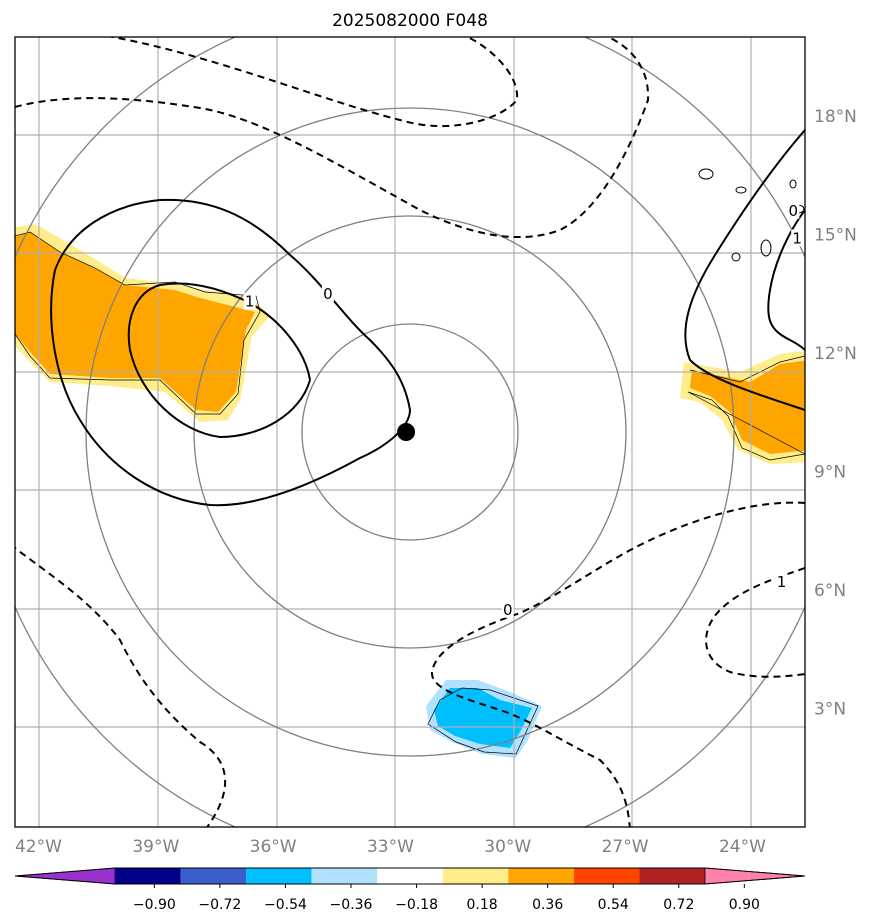  Describe the element at coordinates (155, 847) in the screenshot. I see `lon-tick-label: 39°W` at that location.